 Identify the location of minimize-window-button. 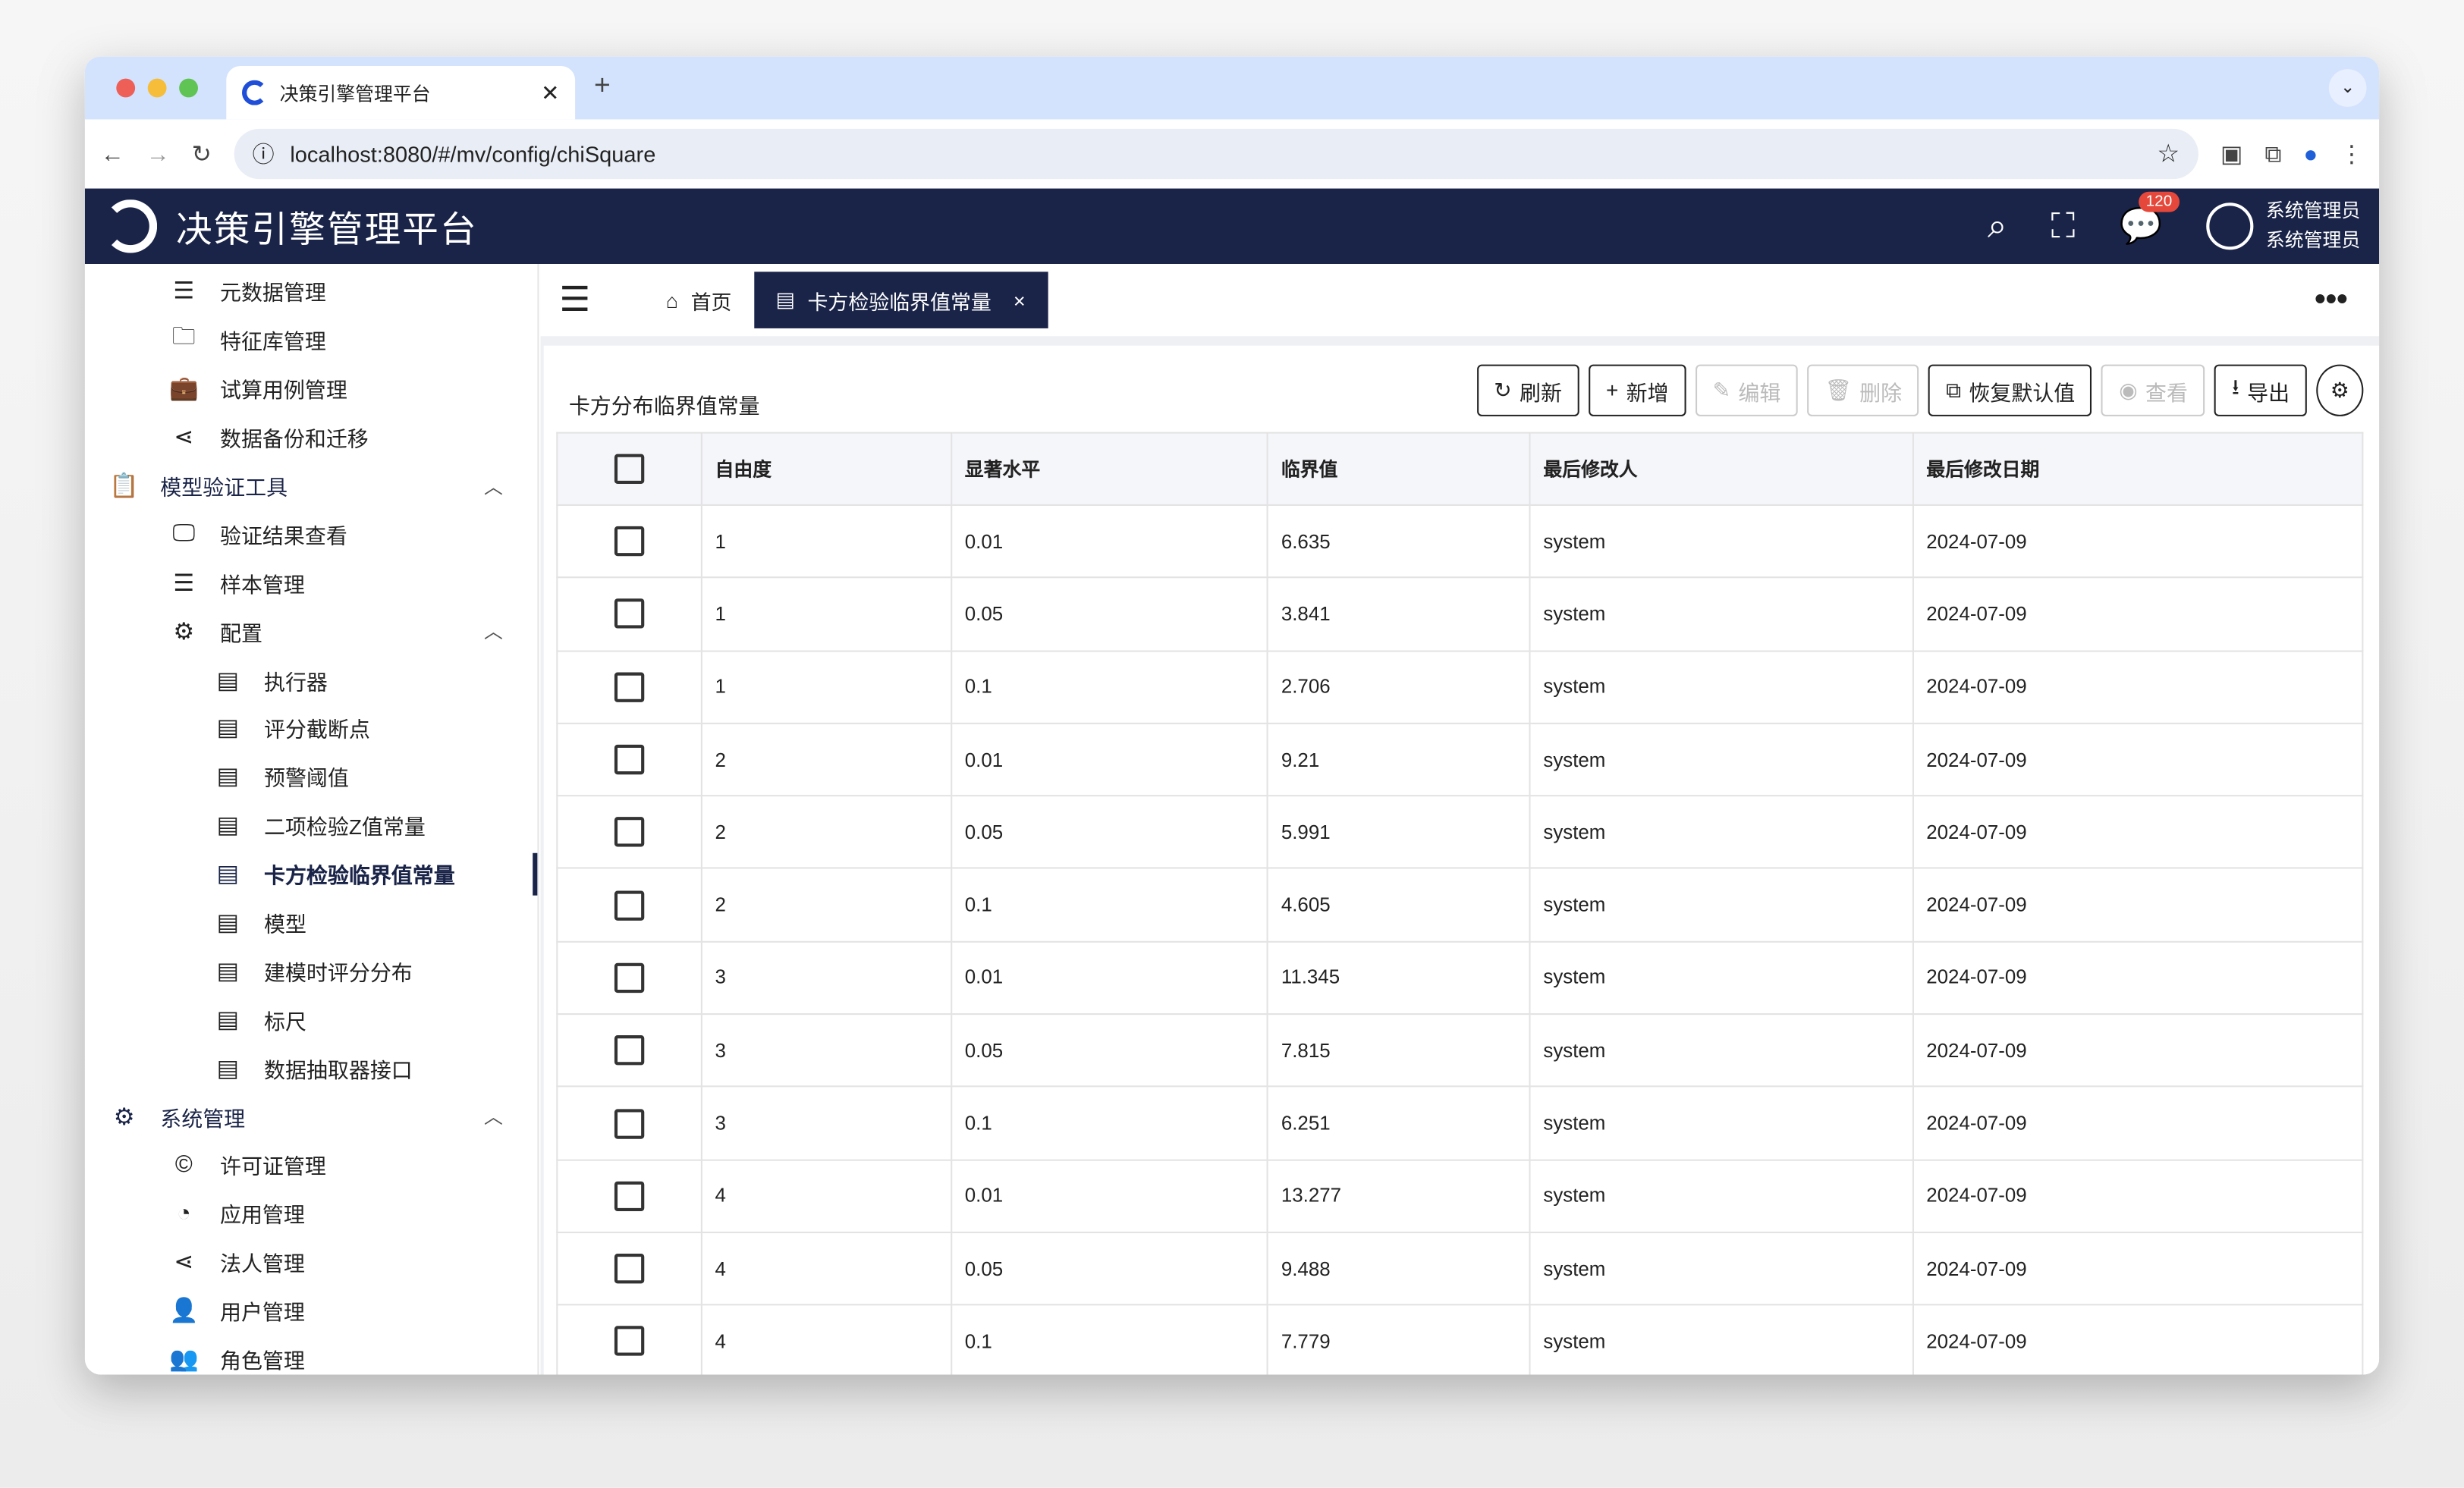
(157, 88).